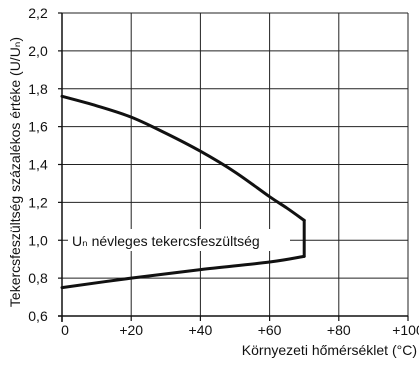 This screenshot has width=419, height=365. What do you see at coordinates (38, 51) in the screenshot?
I see `y-tick-label: 2,0` at bounding box center [38, 51].